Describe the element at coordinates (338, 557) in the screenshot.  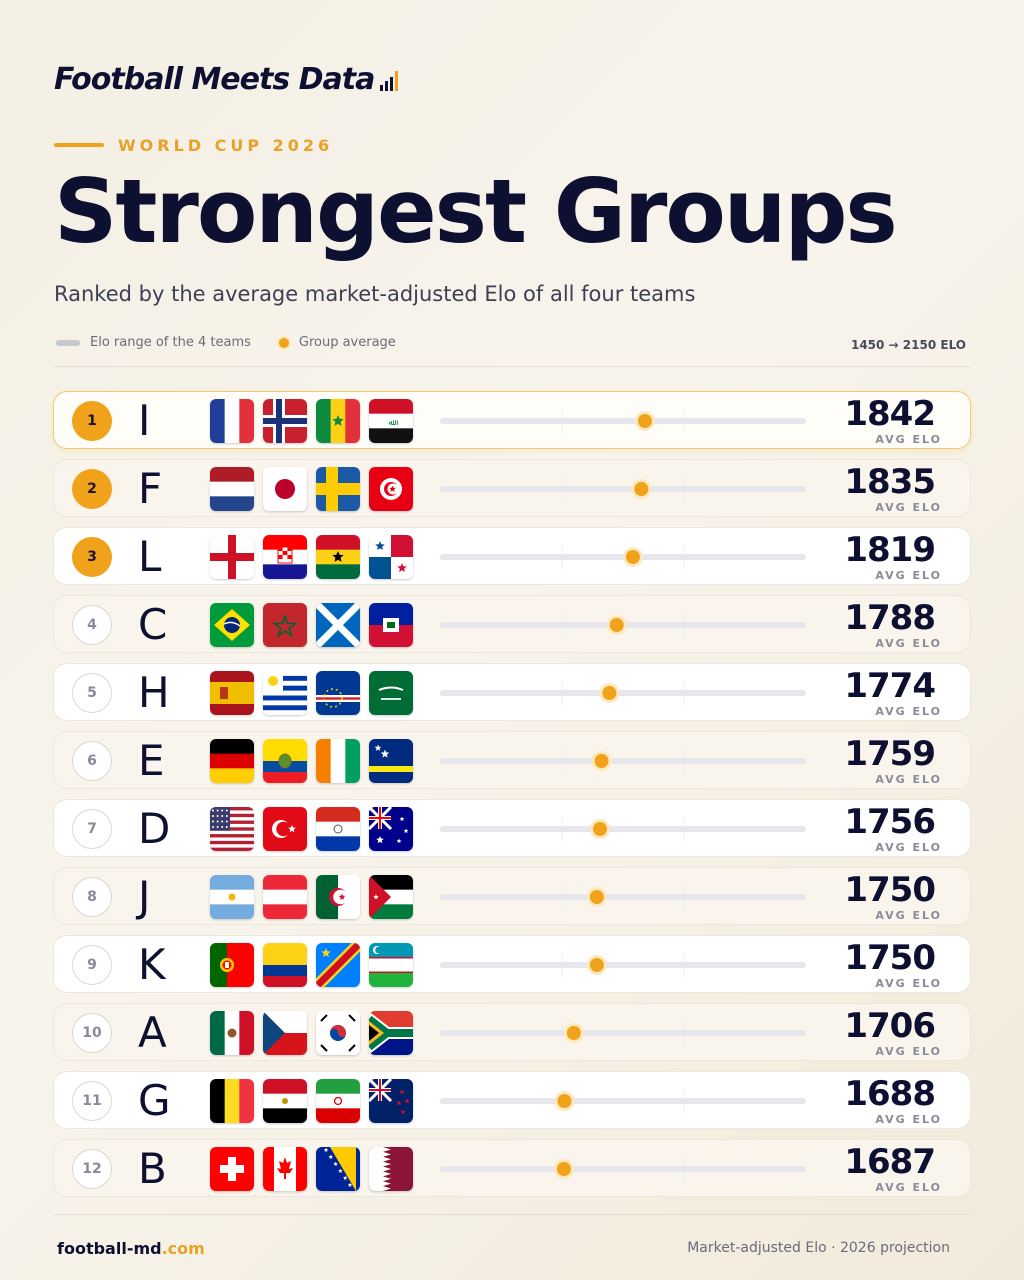
I see `flag-ghana-icon` at that location.